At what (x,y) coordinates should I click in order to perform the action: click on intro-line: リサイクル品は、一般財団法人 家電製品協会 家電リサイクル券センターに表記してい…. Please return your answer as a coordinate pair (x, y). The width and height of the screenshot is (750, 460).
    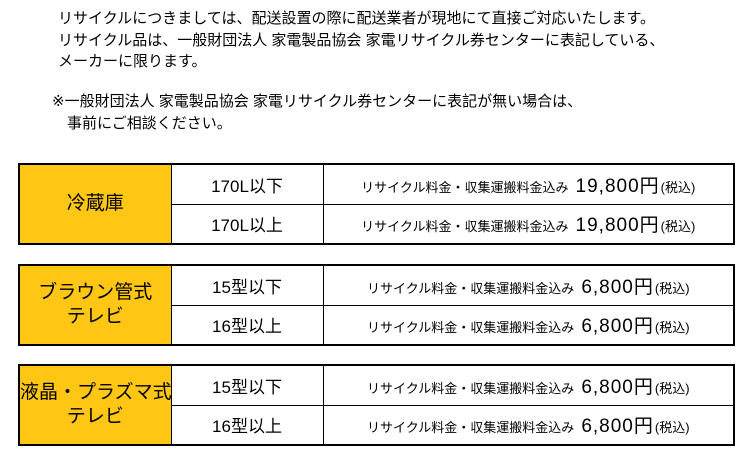
    Looking at the image, I should click on (361, 40).